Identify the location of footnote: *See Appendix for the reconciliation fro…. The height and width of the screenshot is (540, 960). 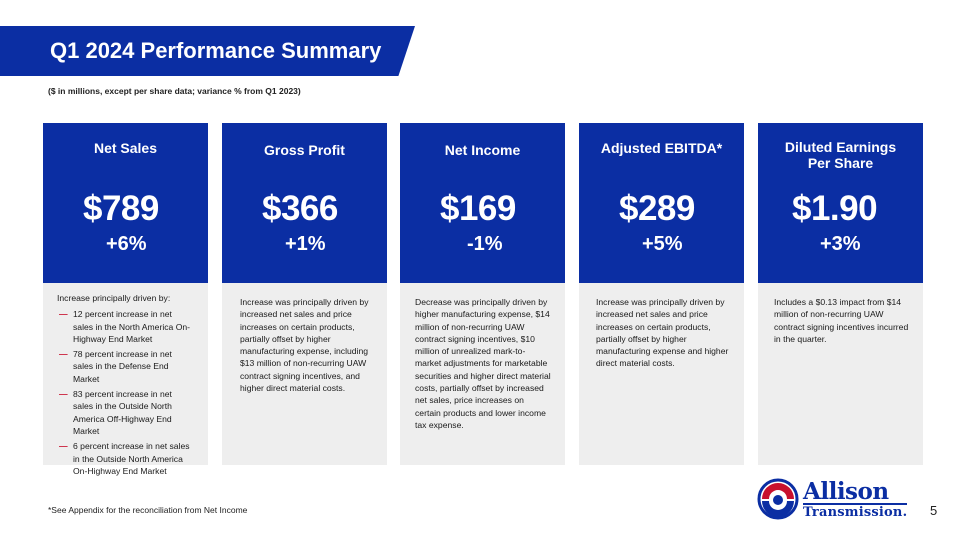
(148, 510).